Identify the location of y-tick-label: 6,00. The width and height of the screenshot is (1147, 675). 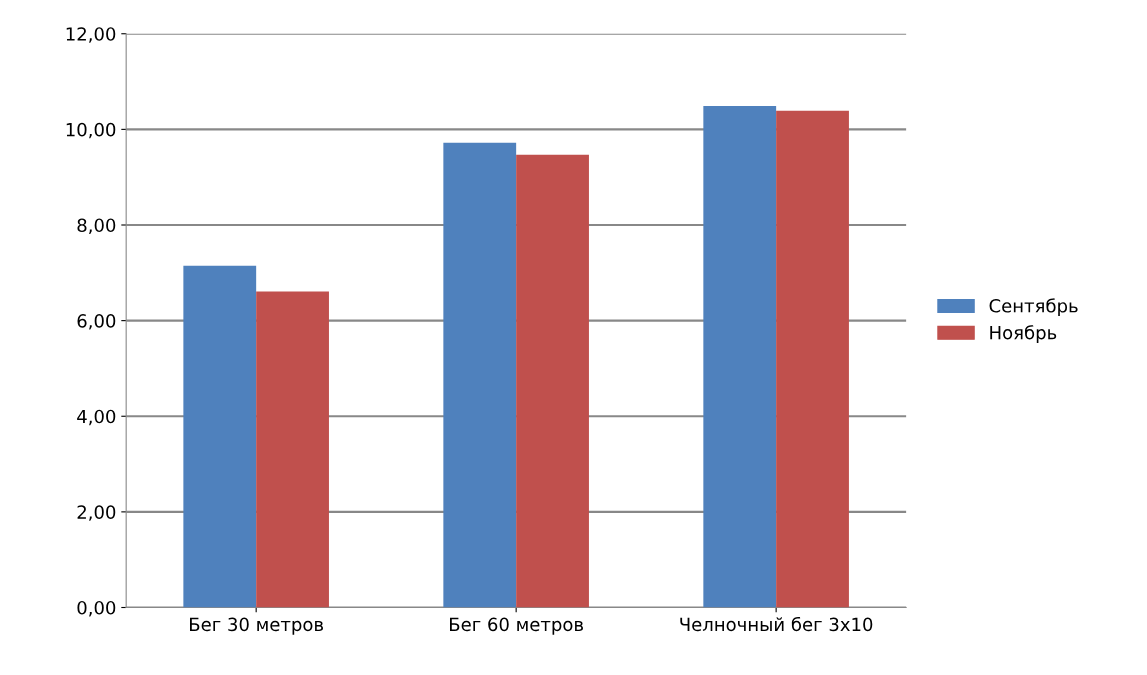
(96, 322).